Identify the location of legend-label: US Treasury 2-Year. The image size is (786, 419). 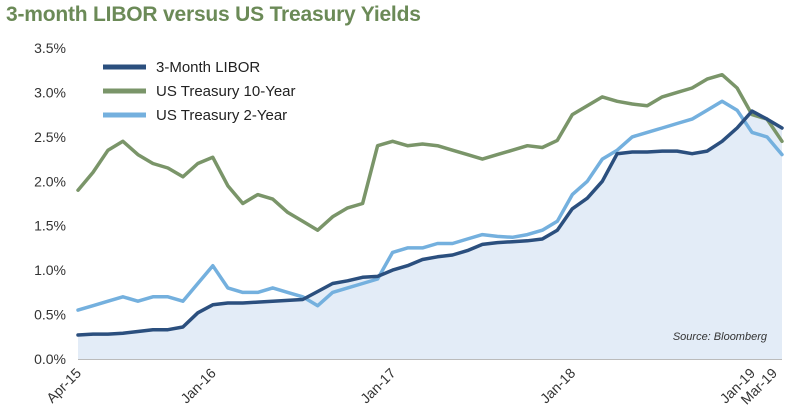
(221, 115).